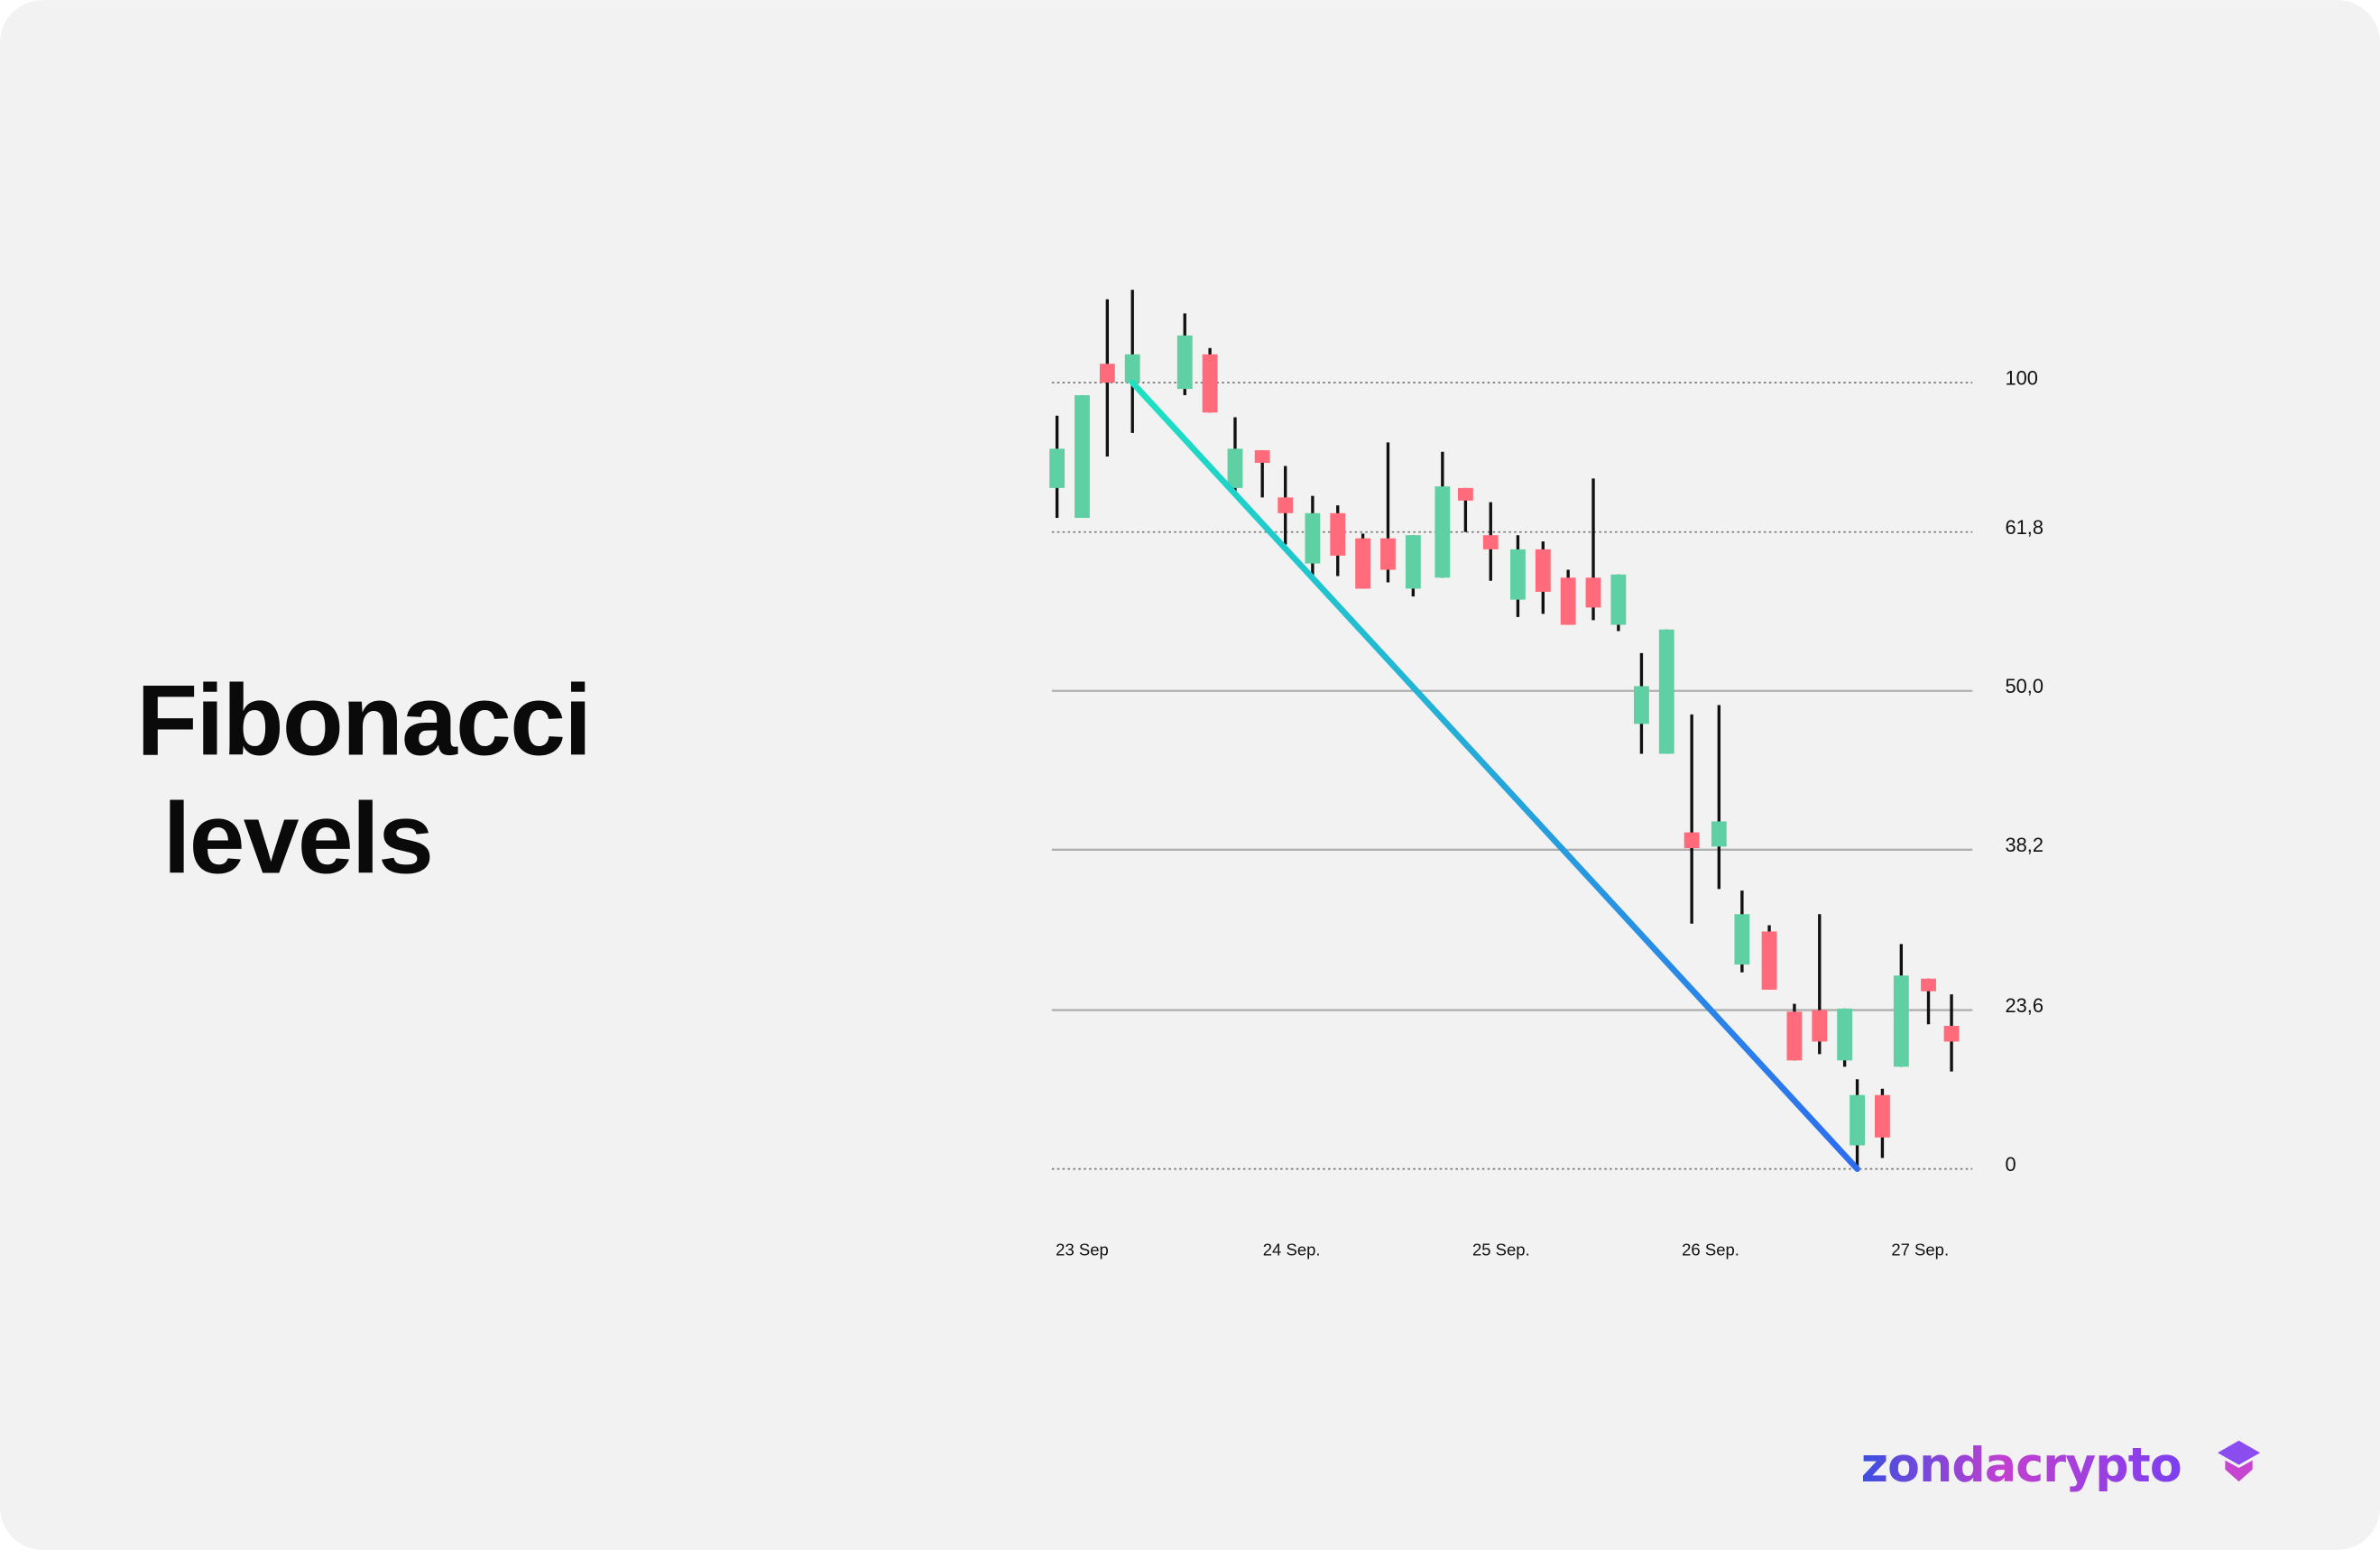  Describe the element at coordinates (1501, 1249) in the screenshot. I see `x-tick-label: 25 Sep.` at that location.